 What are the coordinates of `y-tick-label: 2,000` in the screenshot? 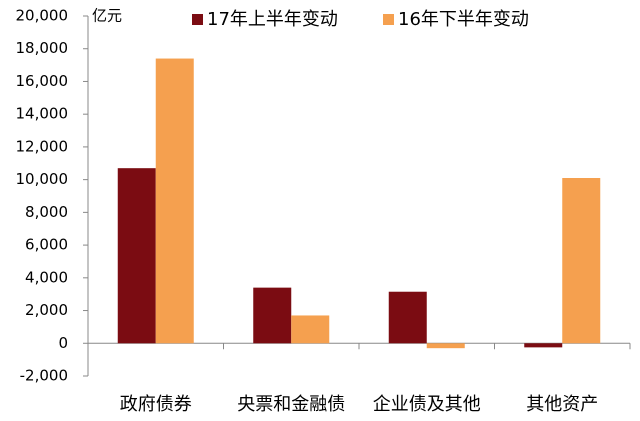 It's located at (46, 310).